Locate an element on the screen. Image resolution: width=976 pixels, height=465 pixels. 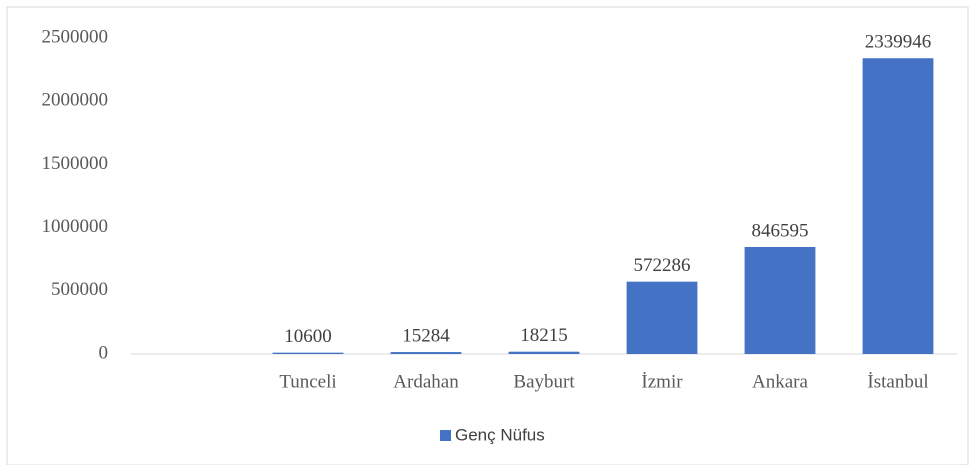
value-label: 572286 is located at coordinates (662, 265).